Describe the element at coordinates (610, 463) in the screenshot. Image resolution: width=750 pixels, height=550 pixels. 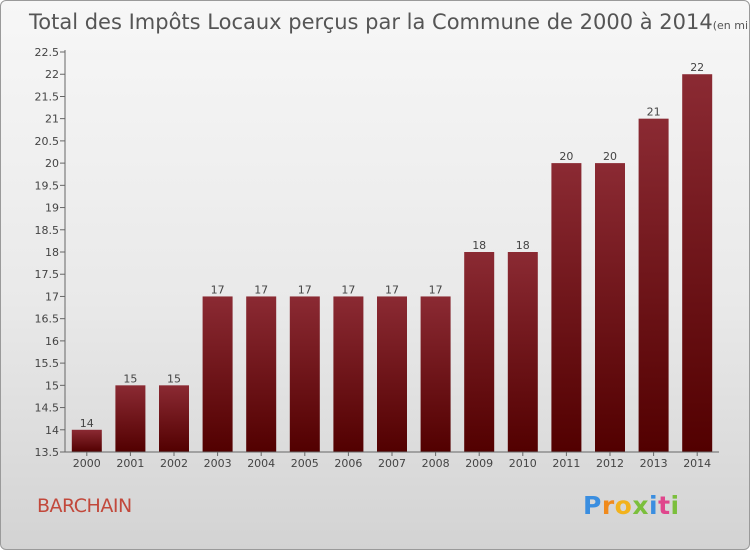
I see `x-tick-label: 2012` at that location.